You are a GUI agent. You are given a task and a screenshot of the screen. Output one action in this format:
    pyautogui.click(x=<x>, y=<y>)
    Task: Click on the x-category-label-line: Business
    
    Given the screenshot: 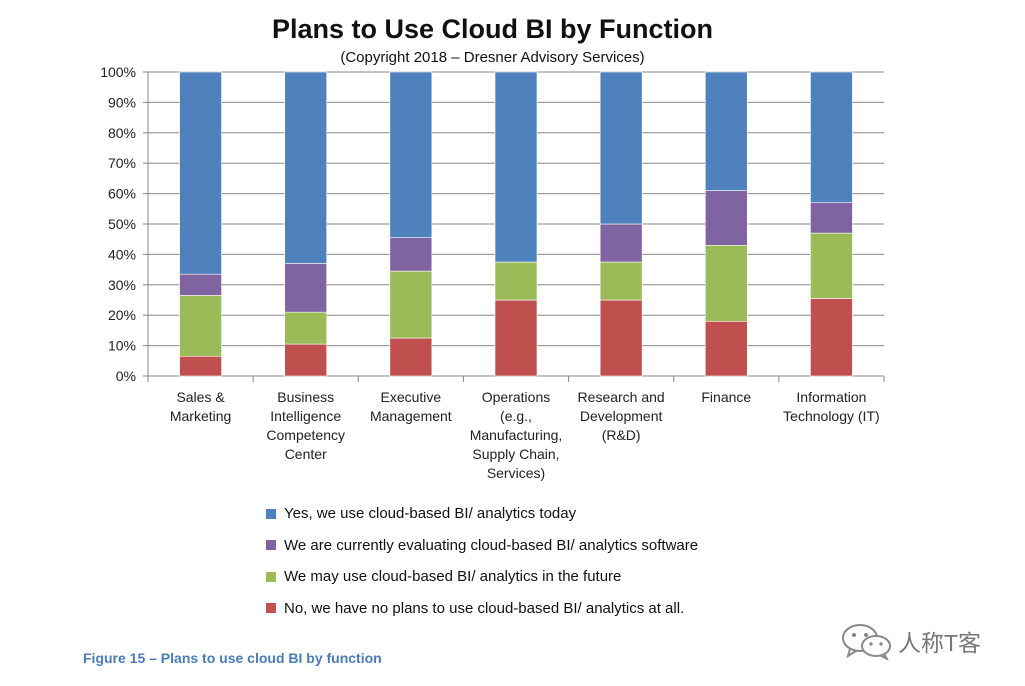 What is the action you would take?
    pyautogui.click(x=305, y=397)
    